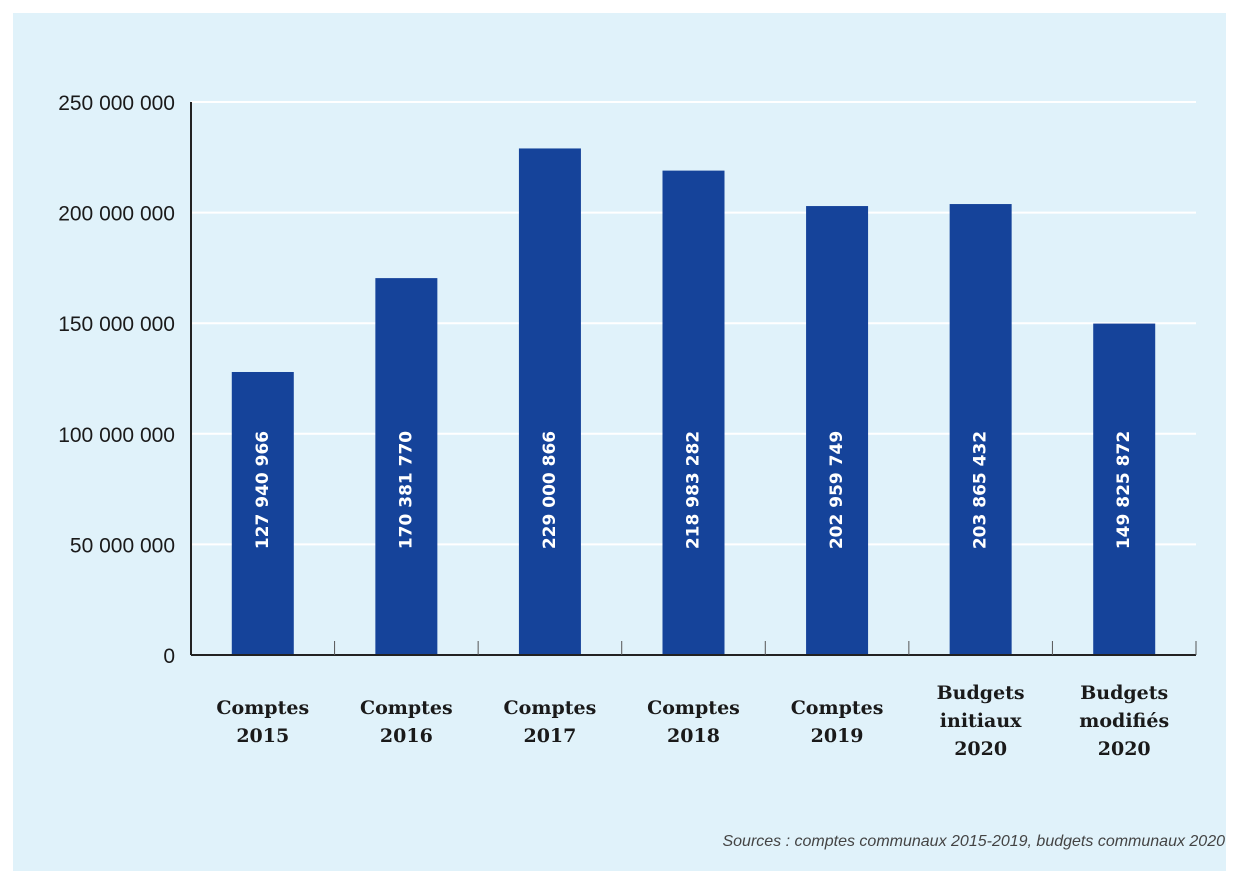 The height and width of the screenshot is (884, 1239). I want to click on x-category-label: 2019, so click(837, 736).